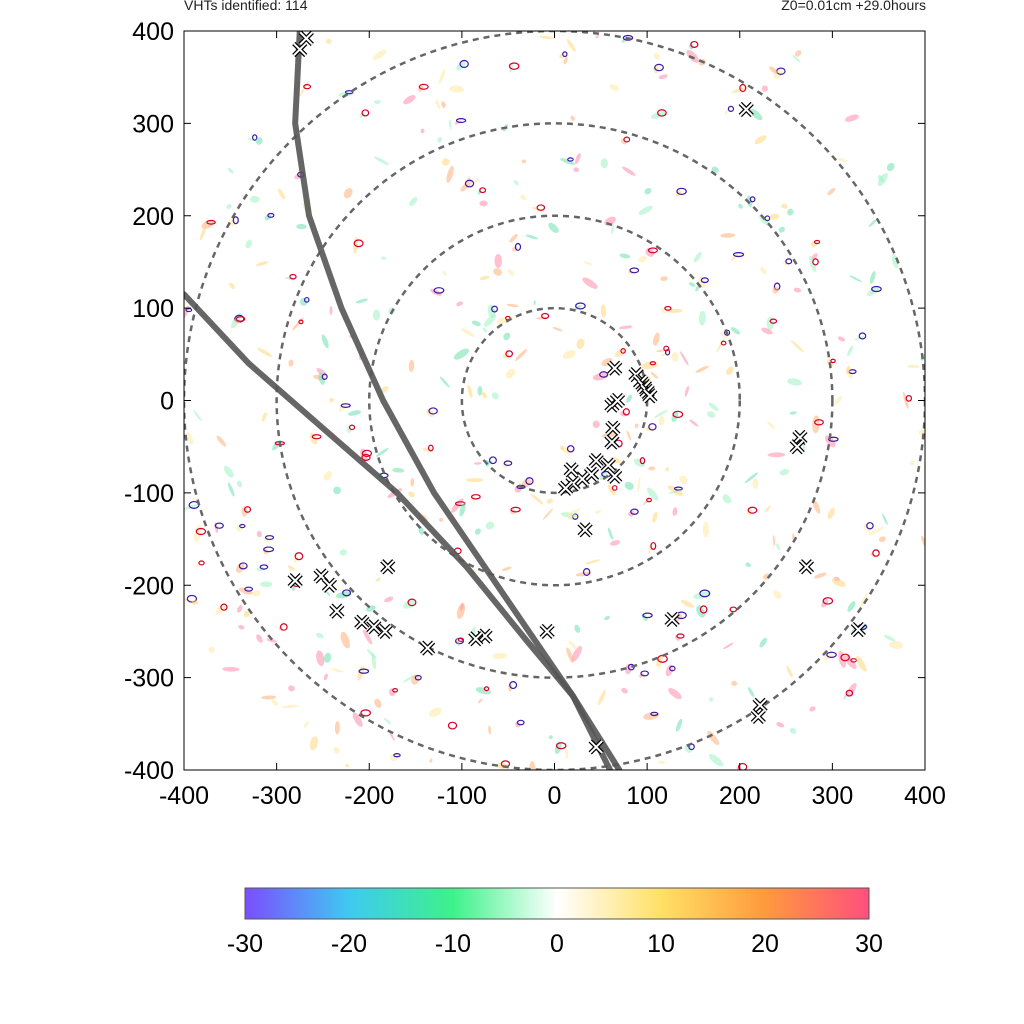 This screenshot has height=1024, width=1024. What do you see at coordinates (833, 796) in the screenshot?
I see `x-tick-label: 300` at bounding box center [833, 796].